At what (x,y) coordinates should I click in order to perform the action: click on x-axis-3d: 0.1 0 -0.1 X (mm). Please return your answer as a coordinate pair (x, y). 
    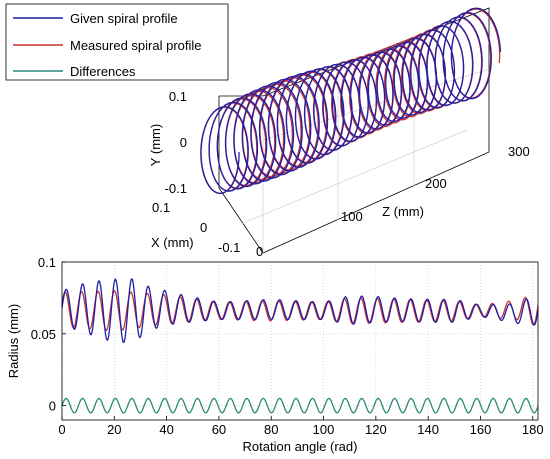
    Looking at the image, I should click on (195, 227).